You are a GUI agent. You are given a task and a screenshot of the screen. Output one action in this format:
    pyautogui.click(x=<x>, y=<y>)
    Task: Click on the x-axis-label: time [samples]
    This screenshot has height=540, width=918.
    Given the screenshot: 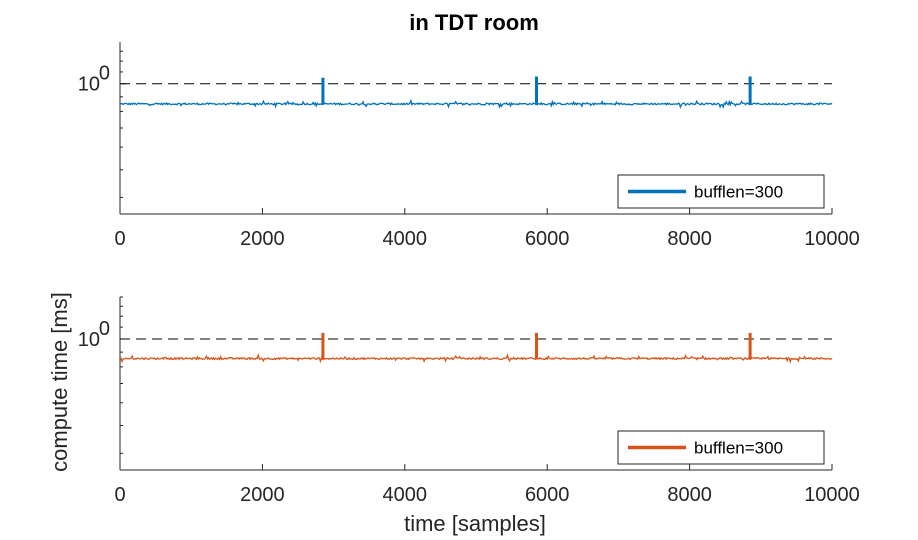 What is the action you would take?
    pyautogui.click(x=475, y=523)
    